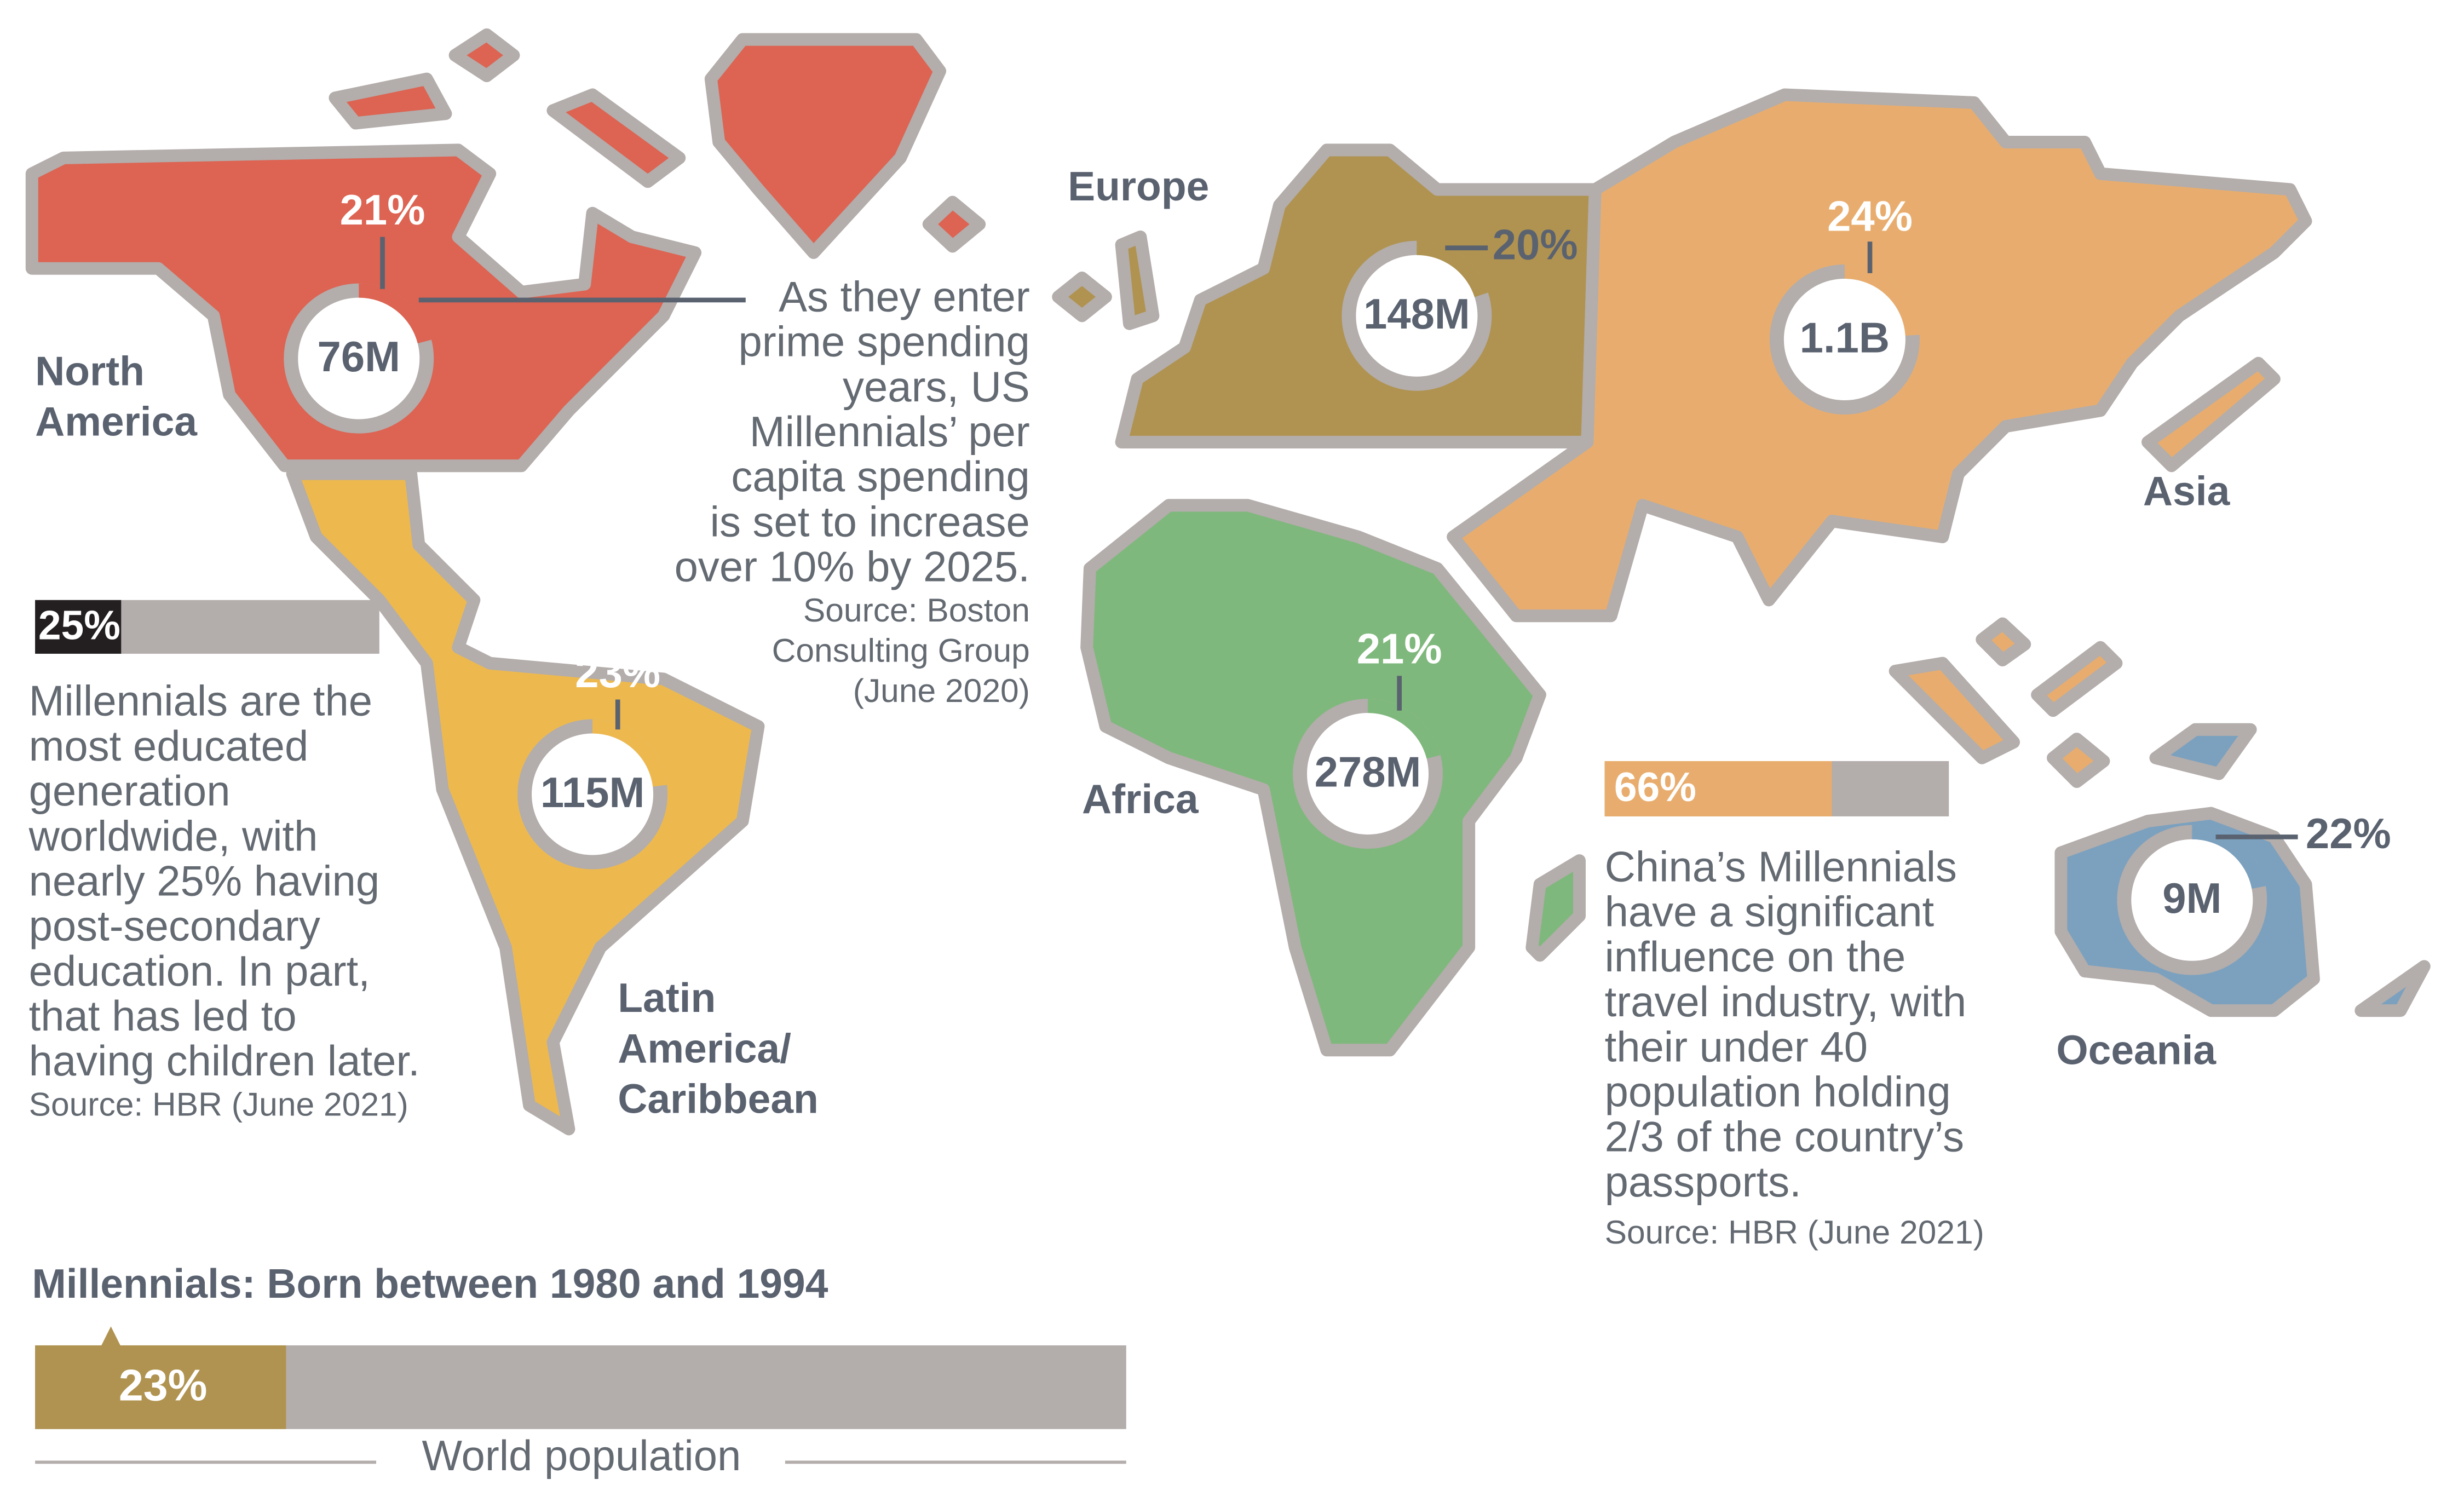  I want to click on source: Consulting Group, so click(901, 650).